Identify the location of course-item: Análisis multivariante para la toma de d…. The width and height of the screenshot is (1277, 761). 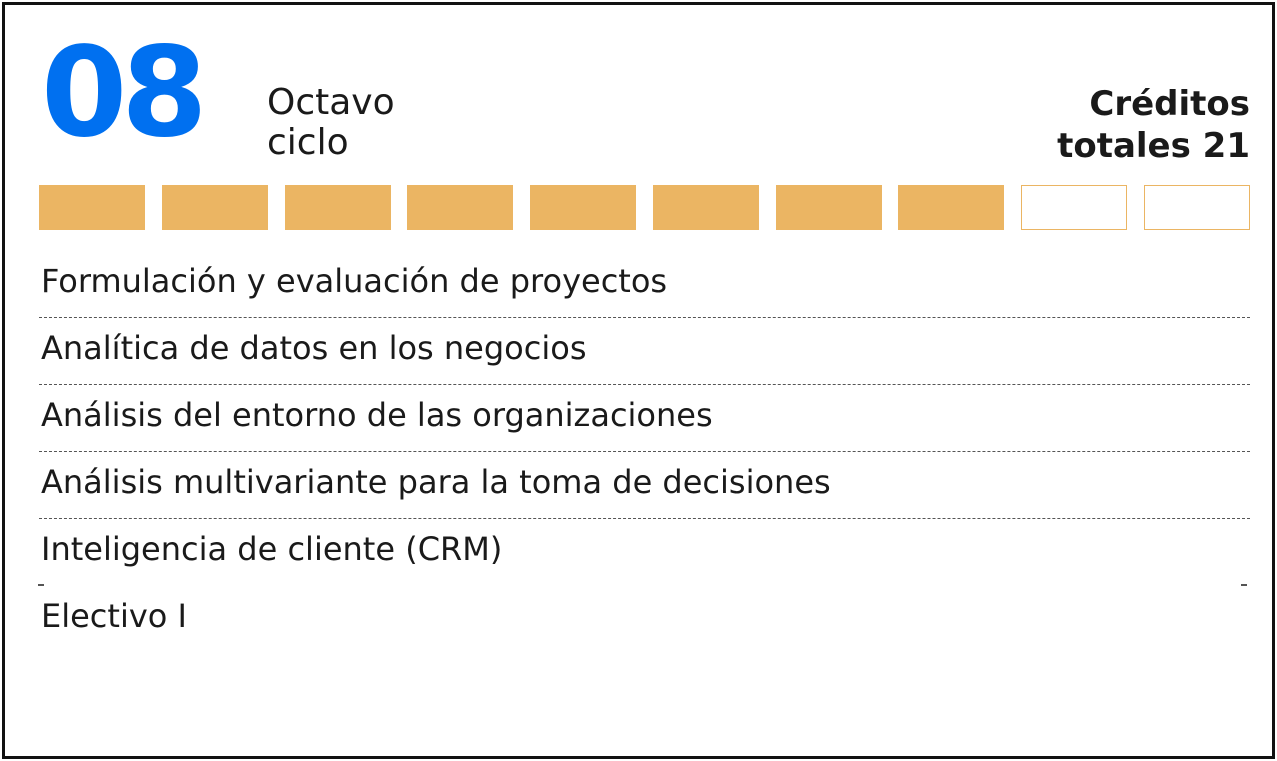
(644, 485).